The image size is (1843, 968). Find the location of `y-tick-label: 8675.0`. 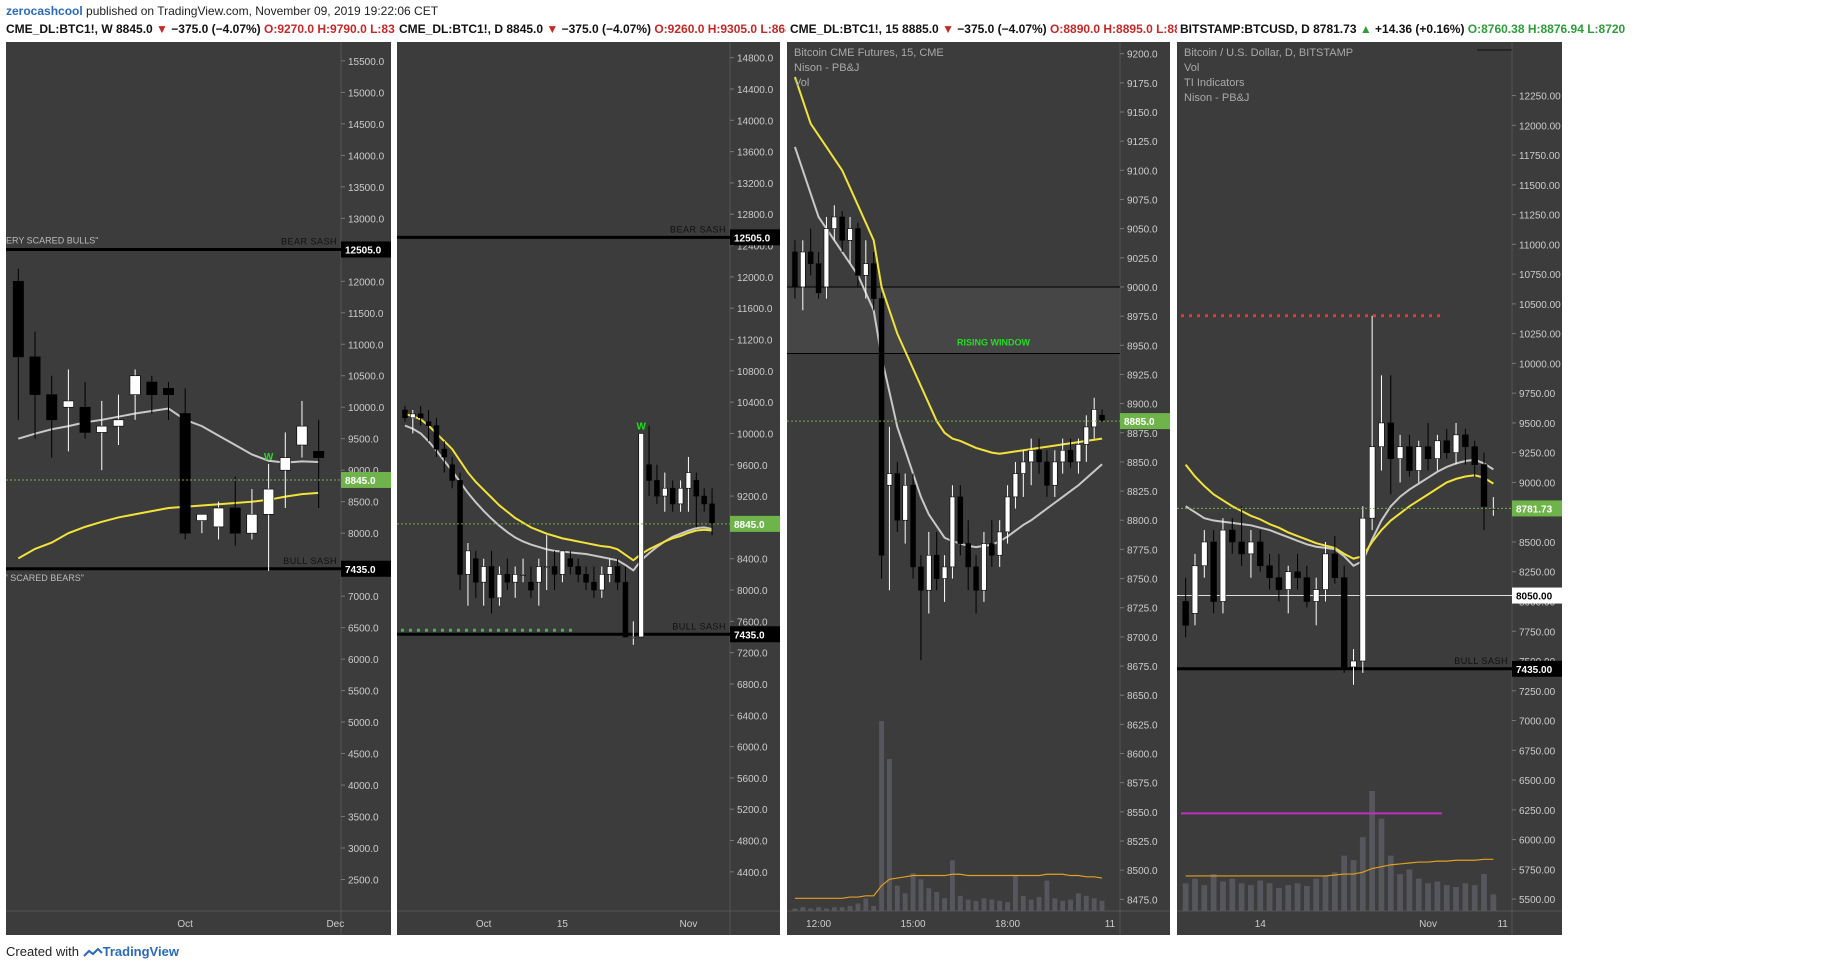

y-tick-label: 8675.0 is located at coordinates (1142, 667).